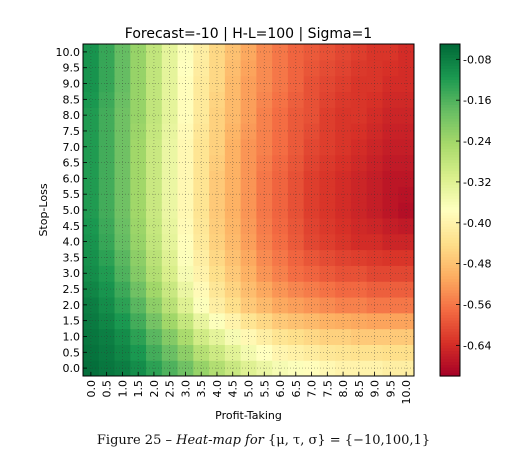 The height and width of the screenshot is (475, 527). What do you see at coordinates (327, 389) in the screenshot?
I see `x-tick-label: 7.5` at bounding box center [327, 389].